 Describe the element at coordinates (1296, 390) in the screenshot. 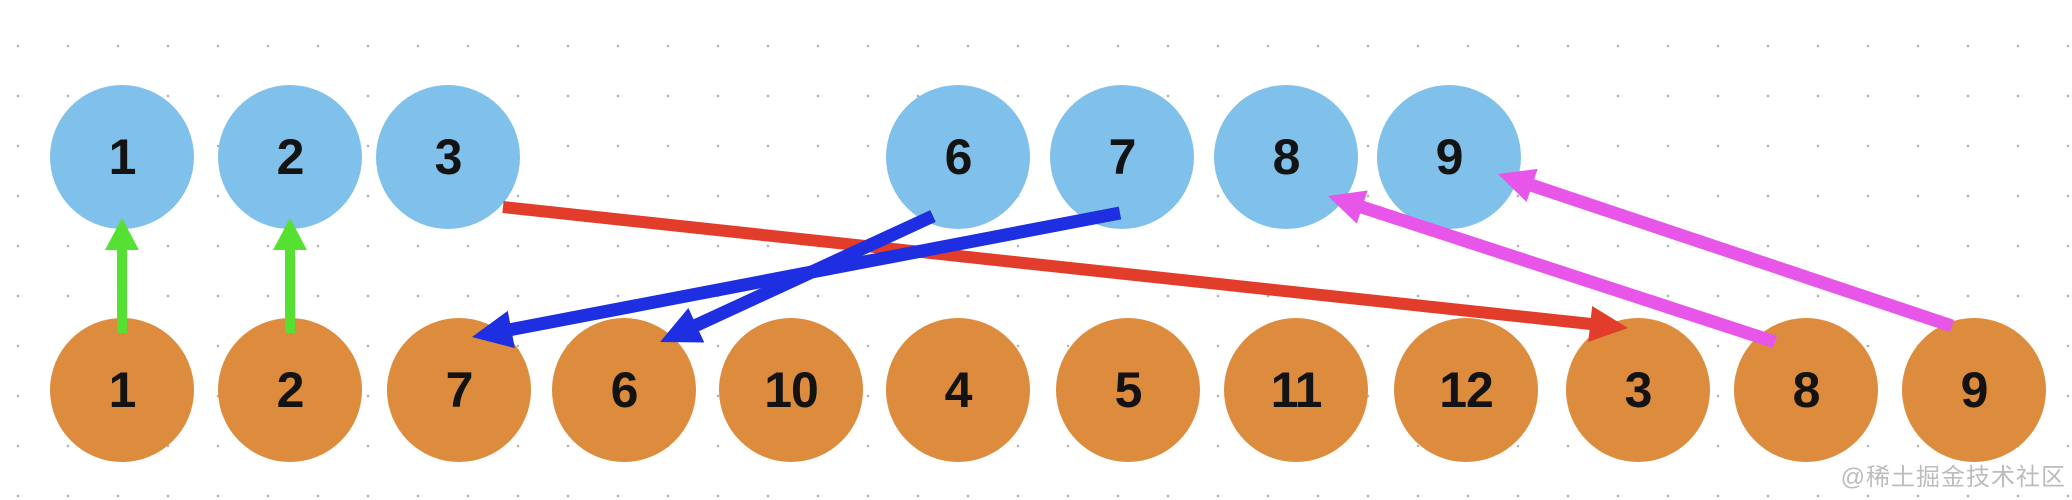

I see `bottom-node-11: 11` at that location.